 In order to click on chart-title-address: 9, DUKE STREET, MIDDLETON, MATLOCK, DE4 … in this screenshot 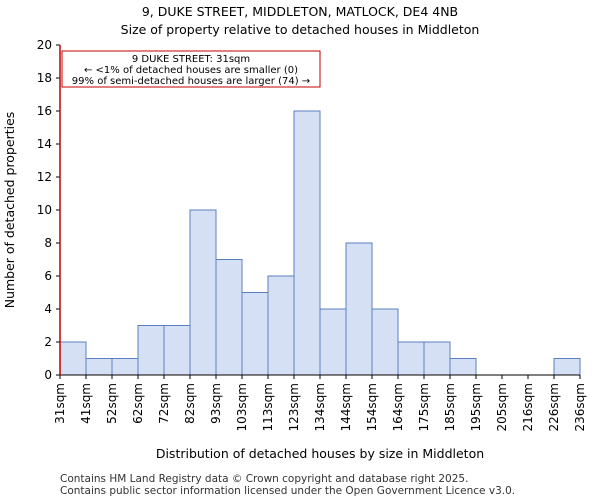, I will do `click(300, 11)`.